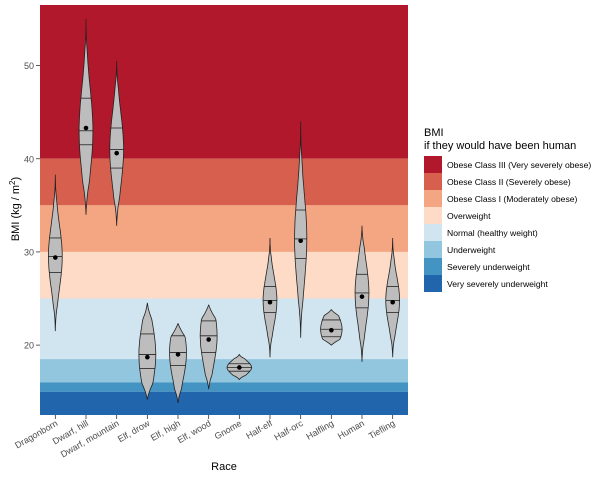 The image size is (600, 485). I want to click on legend-label-2: Obese Class I (Moderately obese), so click(512, 199).